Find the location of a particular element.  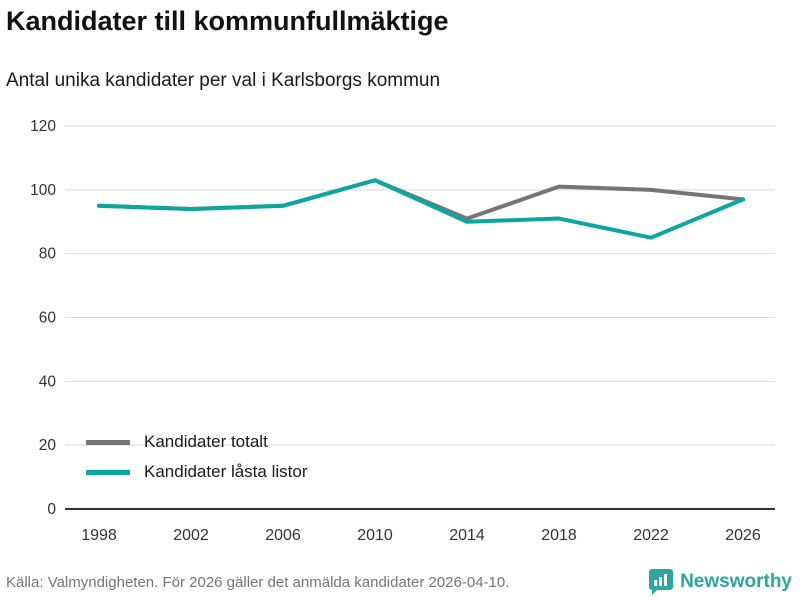

y-tick-label: 40 is located at coordinates (48, 381).